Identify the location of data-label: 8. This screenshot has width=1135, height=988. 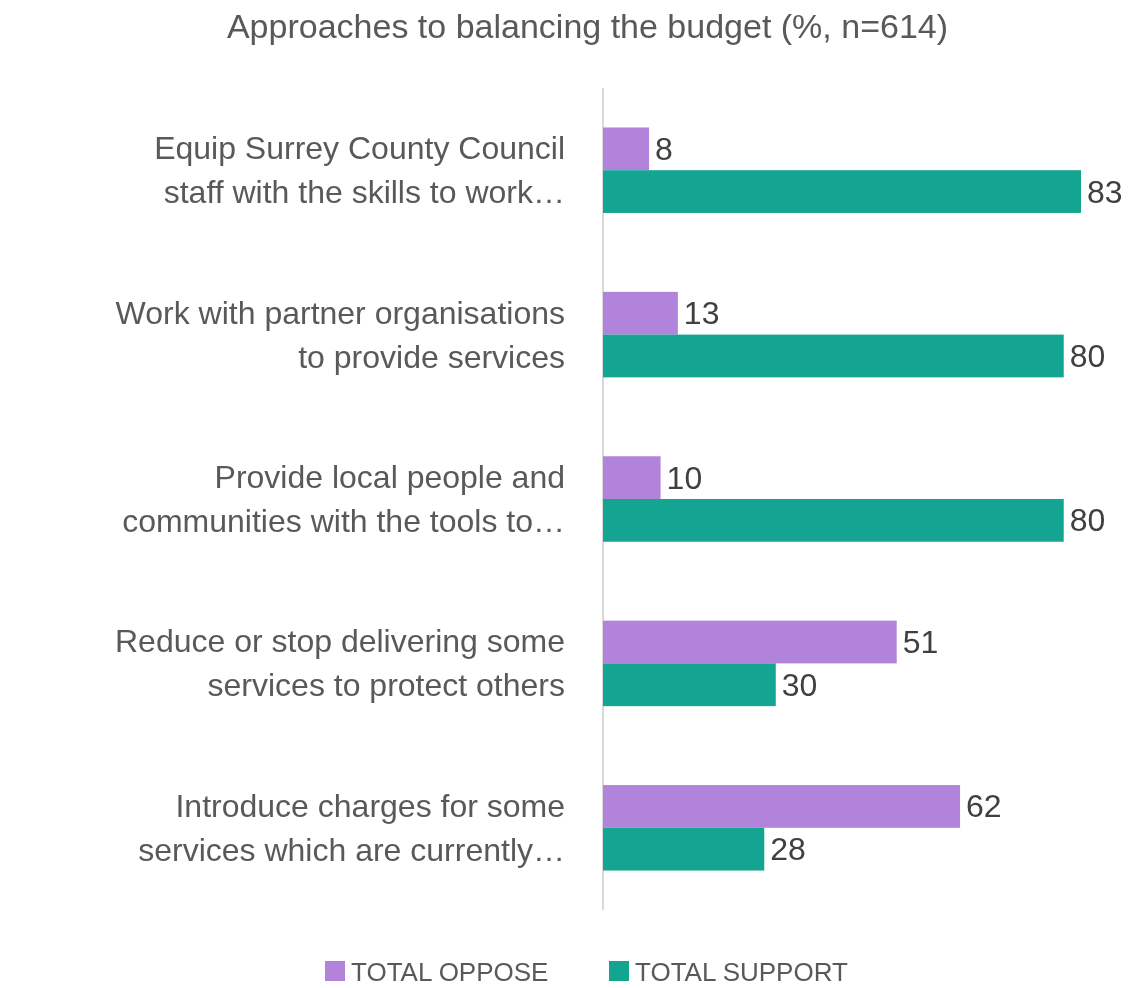
(664, 148).